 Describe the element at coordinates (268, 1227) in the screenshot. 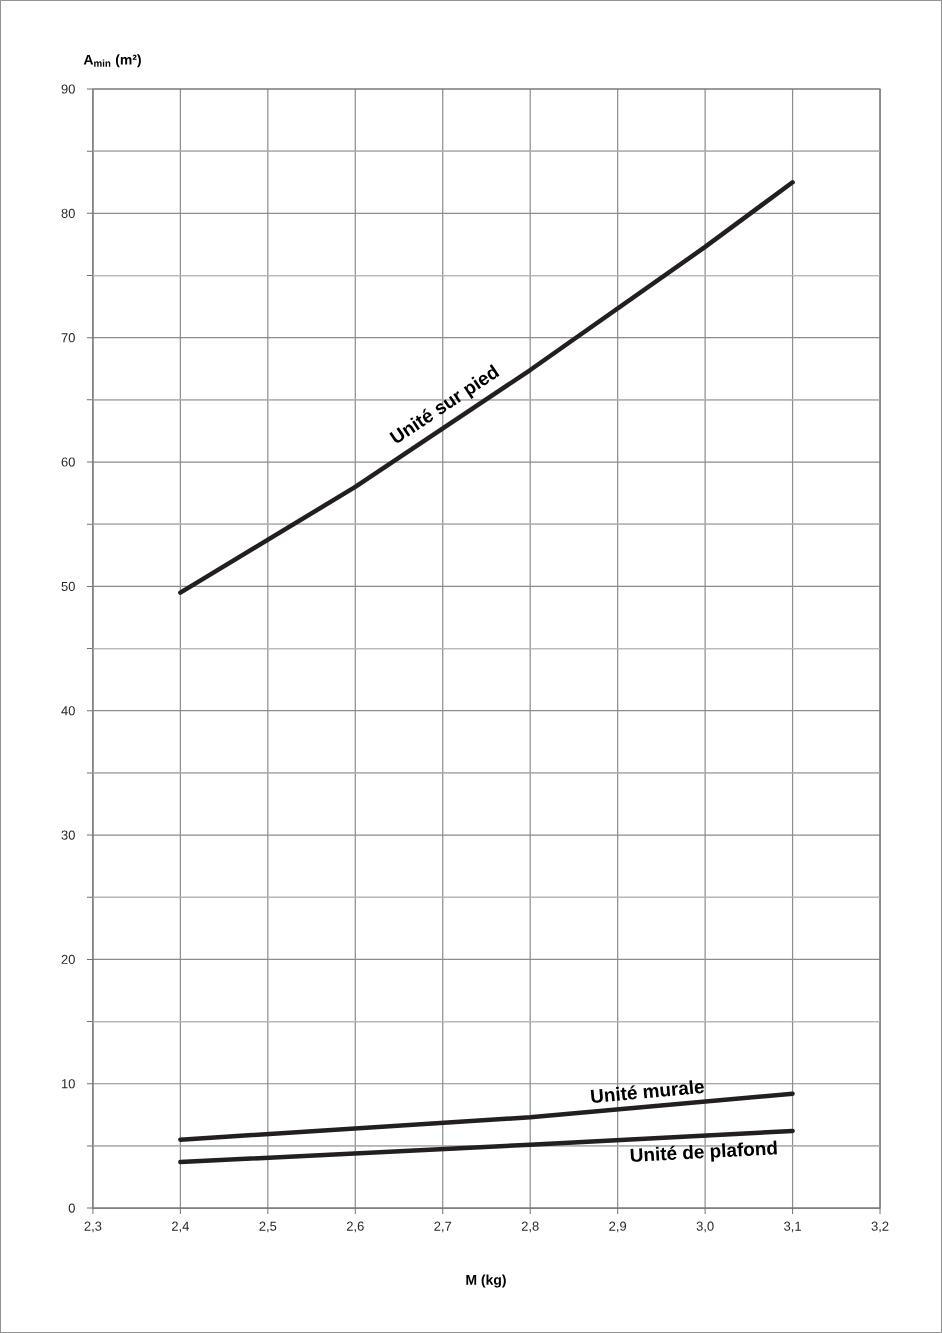

I see `x-tick-label: 2,5` at that location.